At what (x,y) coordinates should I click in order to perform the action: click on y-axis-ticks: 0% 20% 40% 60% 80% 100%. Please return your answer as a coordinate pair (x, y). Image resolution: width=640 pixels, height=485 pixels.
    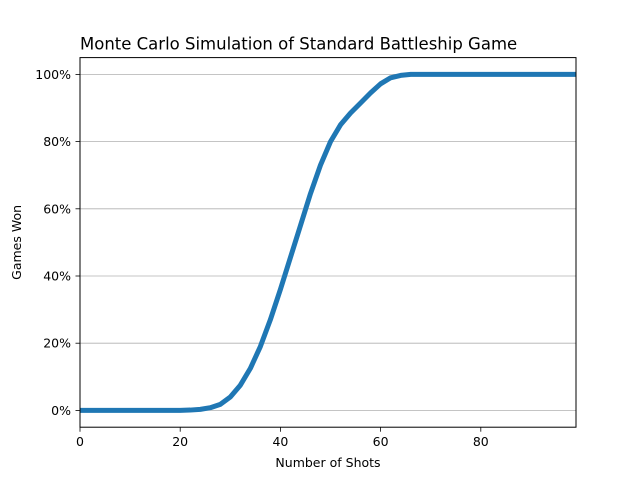
    Looking at the image, I should click on (57, 242).